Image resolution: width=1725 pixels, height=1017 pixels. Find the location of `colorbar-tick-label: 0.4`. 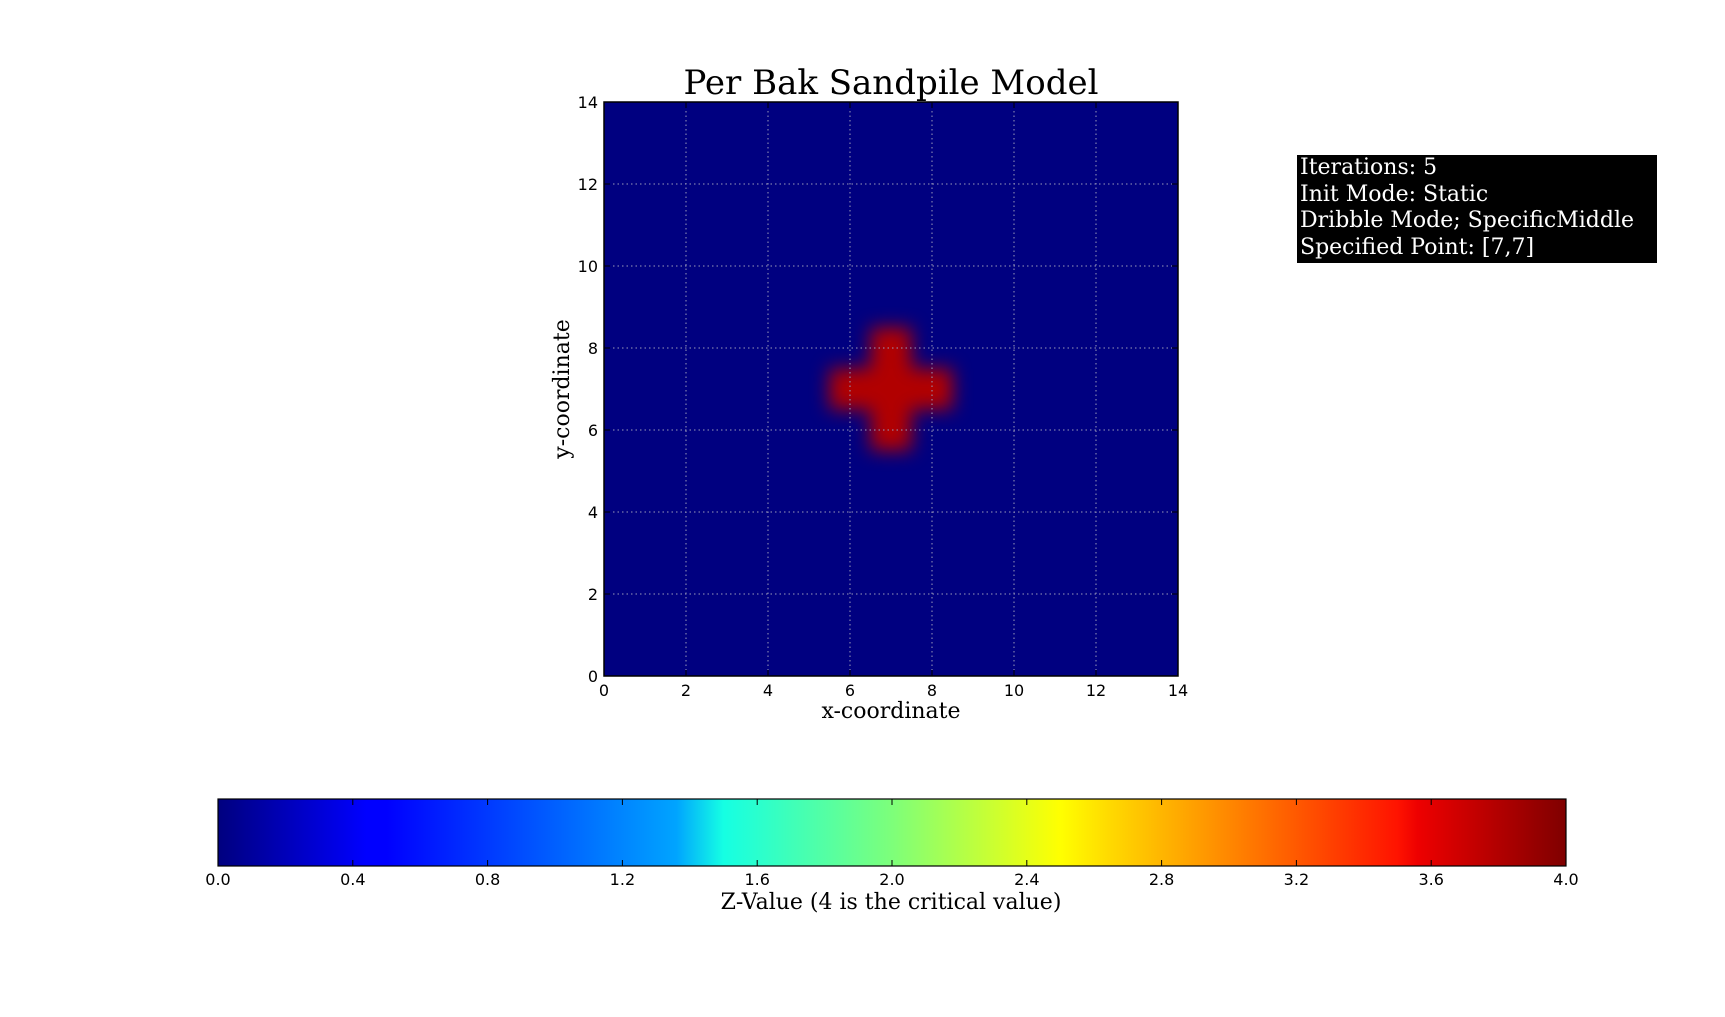

colorbar-tick-label: 0.4 is located at coordinates (352, 879).